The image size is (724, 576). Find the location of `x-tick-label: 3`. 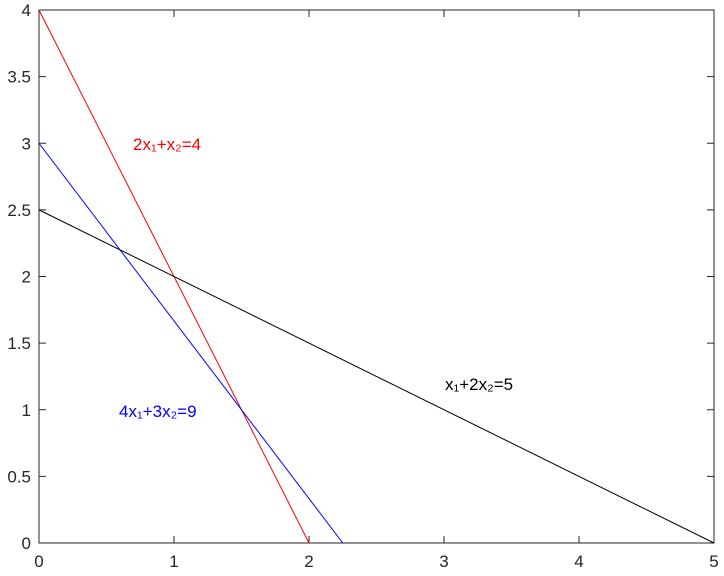

x-tick-label: 3 is located at coordinates (443, 561).